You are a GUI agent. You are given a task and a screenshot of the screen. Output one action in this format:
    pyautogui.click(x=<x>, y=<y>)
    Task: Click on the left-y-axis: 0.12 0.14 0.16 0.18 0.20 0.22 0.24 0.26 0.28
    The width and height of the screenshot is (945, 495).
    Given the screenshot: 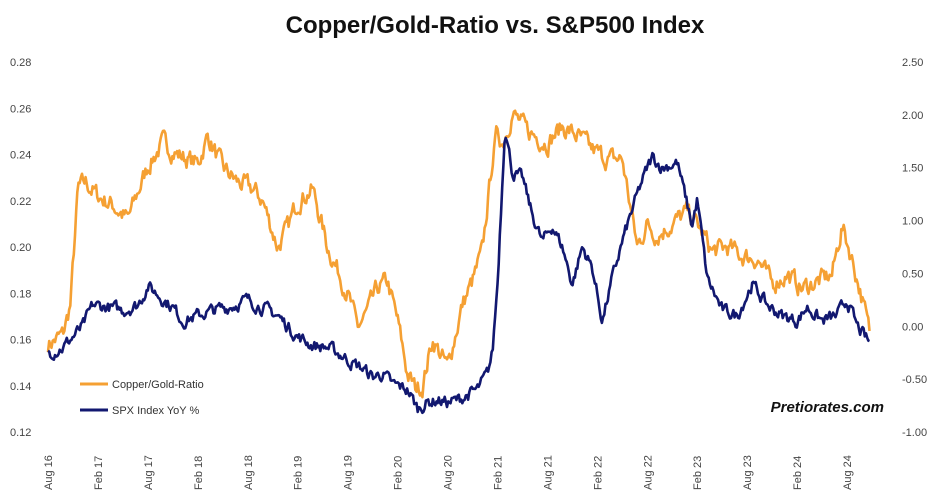 What is the action you would take?
    pyautogui.click(x=20, y=248)
    